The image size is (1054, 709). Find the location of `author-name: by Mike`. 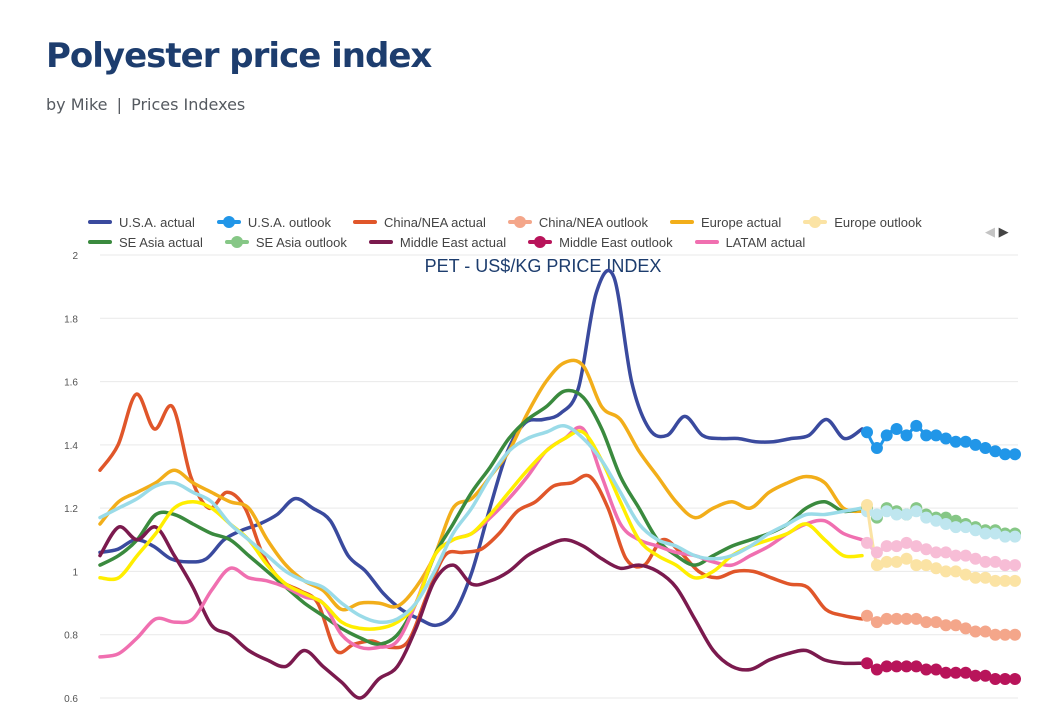

author-name: by Mike is located at coordinates (77, 104).